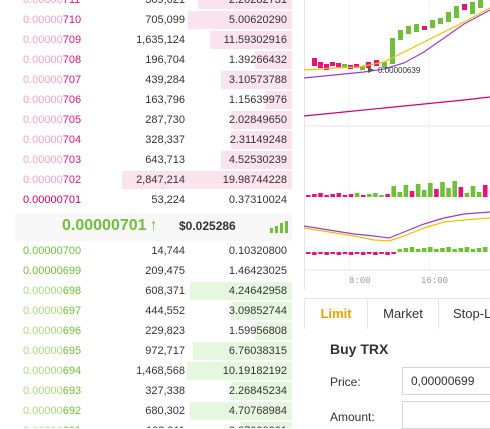 The width and height of the screenshot is (490, 429). I want to click on order-total: 0.10320800, so click(257, 251).